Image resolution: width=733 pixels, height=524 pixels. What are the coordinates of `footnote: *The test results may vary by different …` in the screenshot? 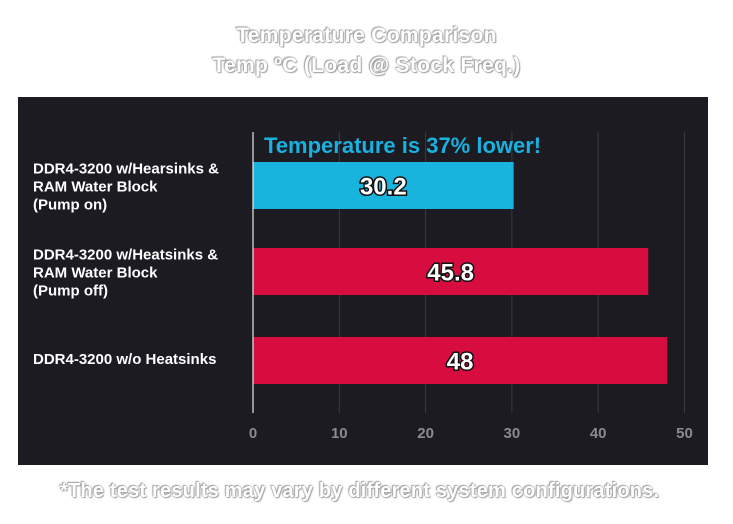 It's located at (360, 491).